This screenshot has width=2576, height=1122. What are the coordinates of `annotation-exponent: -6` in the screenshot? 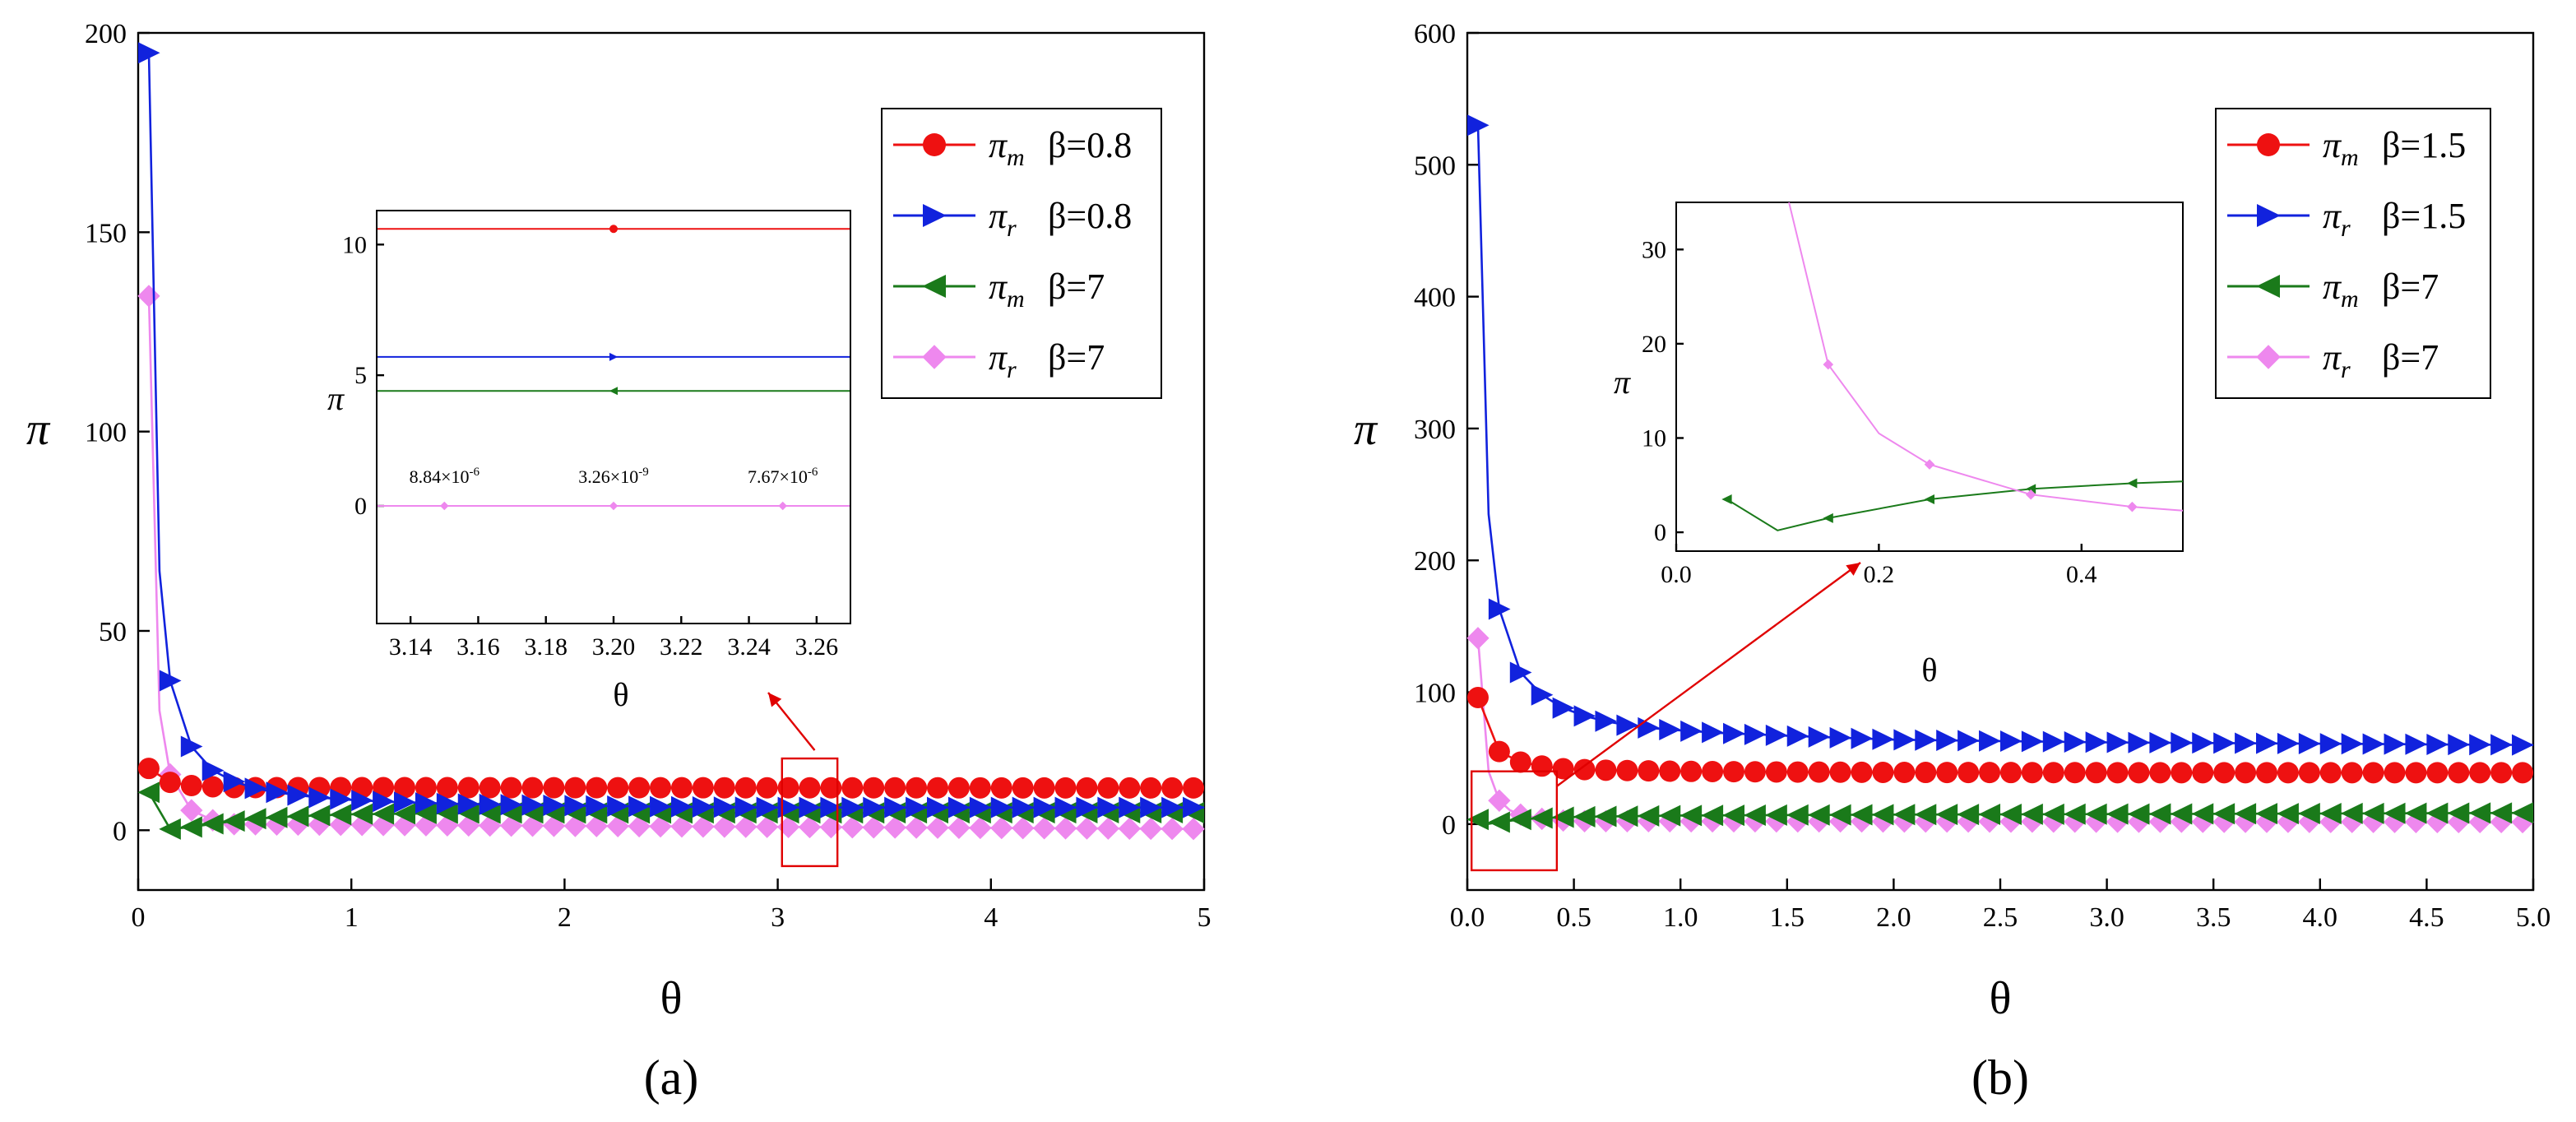 It's located at (813, 472).